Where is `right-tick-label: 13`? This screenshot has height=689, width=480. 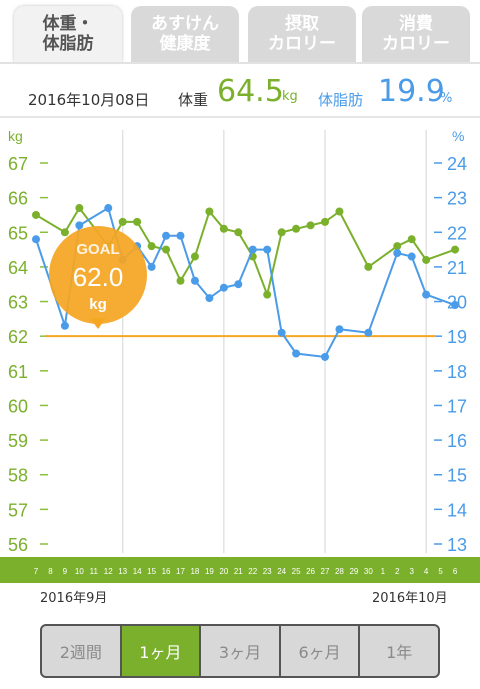
right-tick-label: 13 is located at coordinates (457, 545).